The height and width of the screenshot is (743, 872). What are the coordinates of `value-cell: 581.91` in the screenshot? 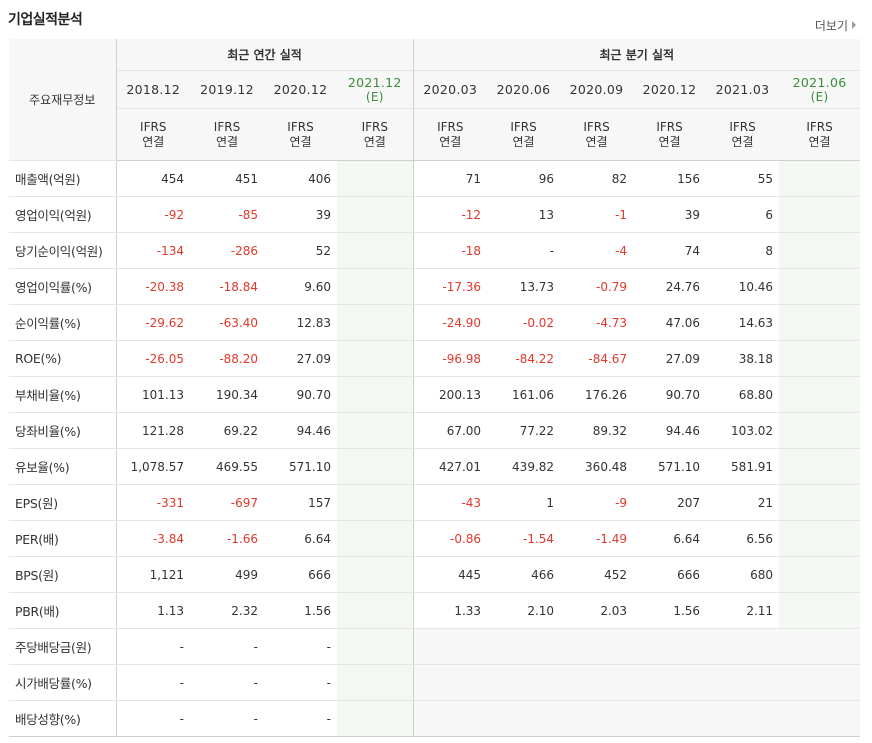 It's located at (743, 466).